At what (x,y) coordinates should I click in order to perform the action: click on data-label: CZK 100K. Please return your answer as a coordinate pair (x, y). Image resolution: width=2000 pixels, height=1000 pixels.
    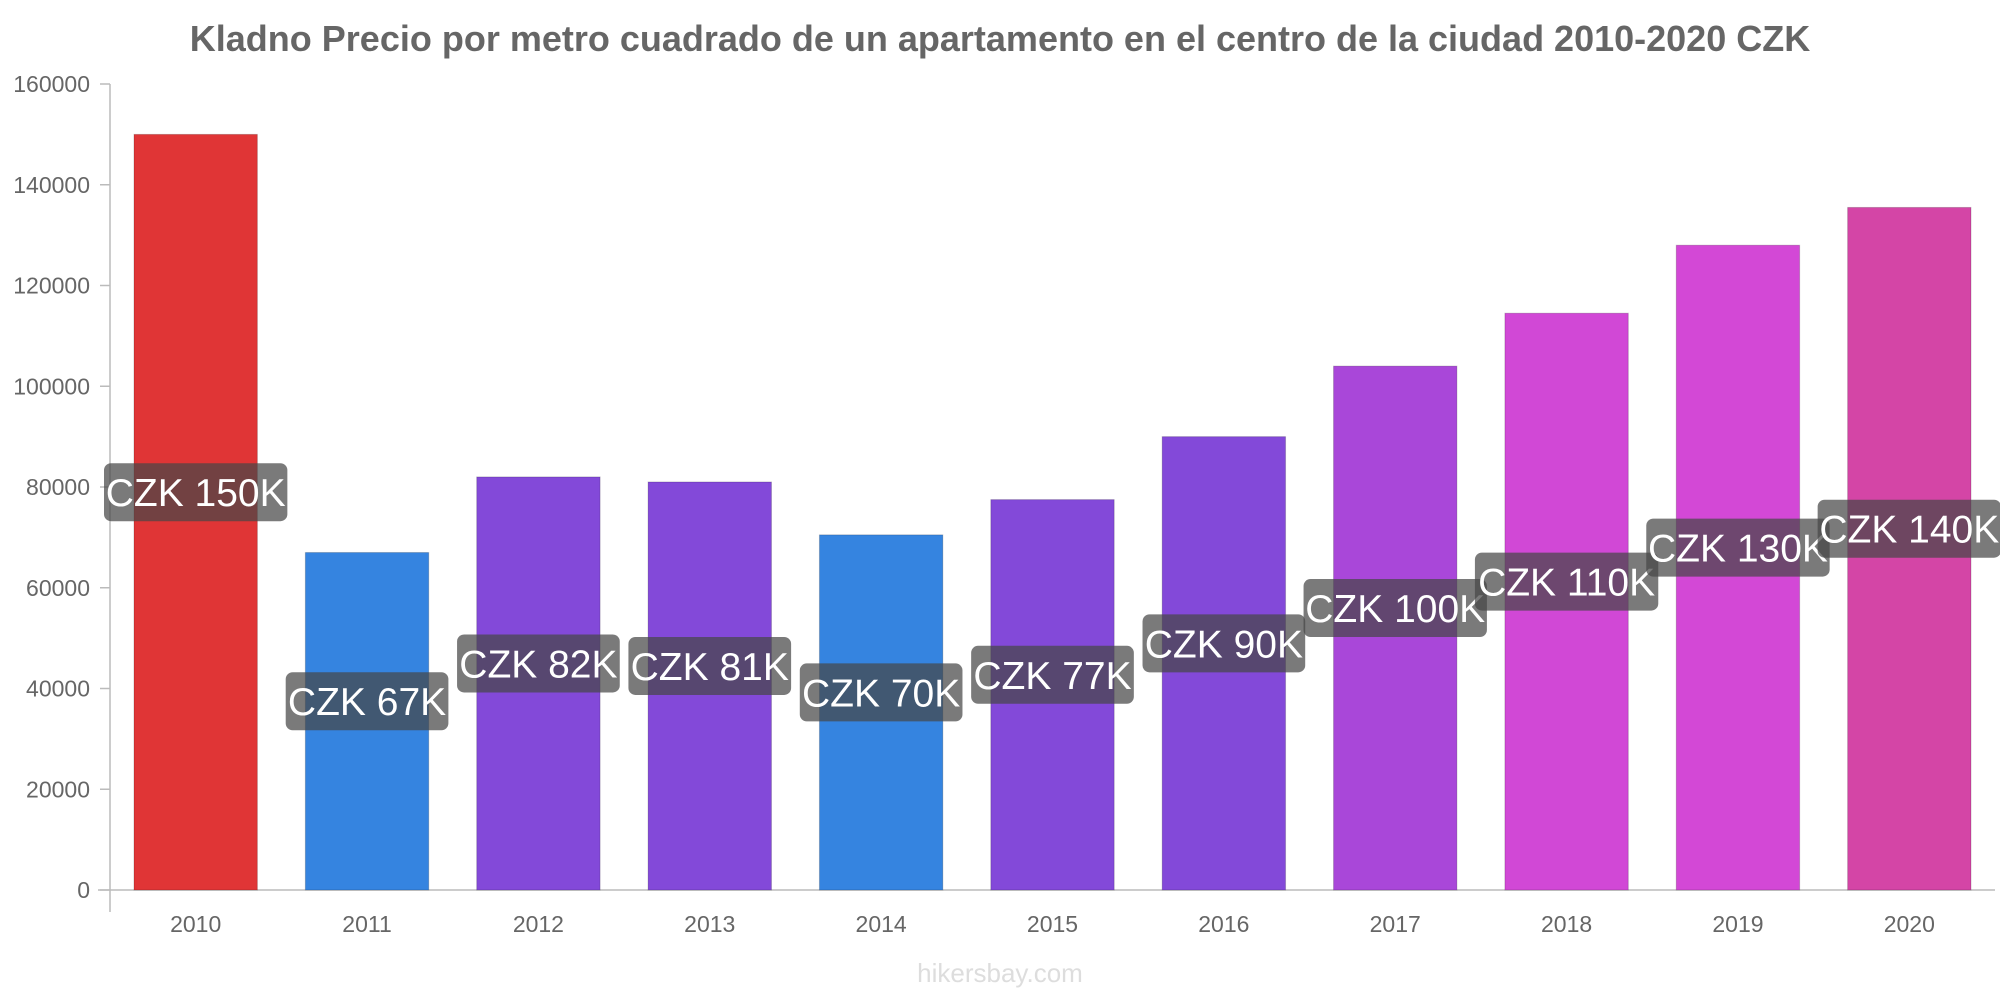
    Looking at the image, I should click on (1395, 609).